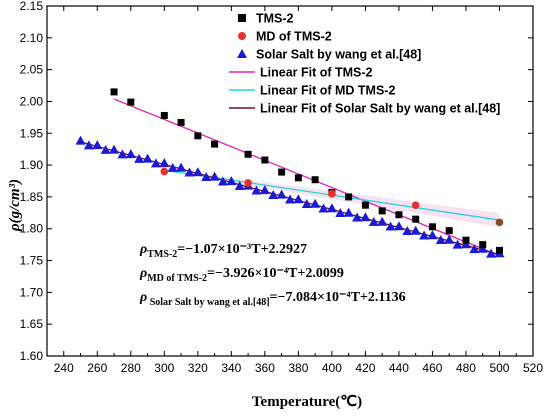 The height and width of the screenshot is (416, 550). What do you see at coordinates (131, 368) in the screenshot?
I see `x-tick-label: 280` at bounding box center [131, 368].